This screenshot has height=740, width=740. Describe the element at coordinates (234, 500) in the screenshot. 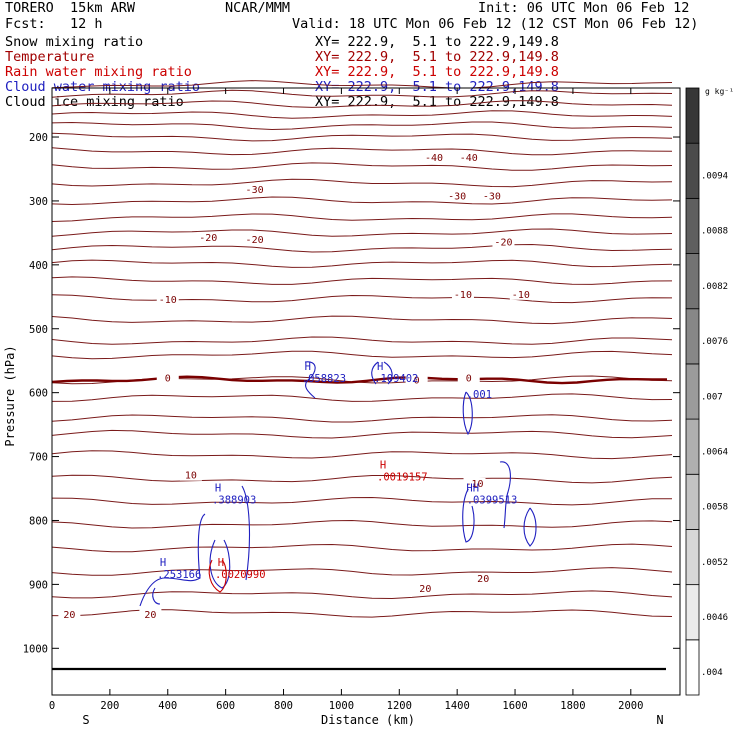

I see `maximum-value: .388903` at that location.